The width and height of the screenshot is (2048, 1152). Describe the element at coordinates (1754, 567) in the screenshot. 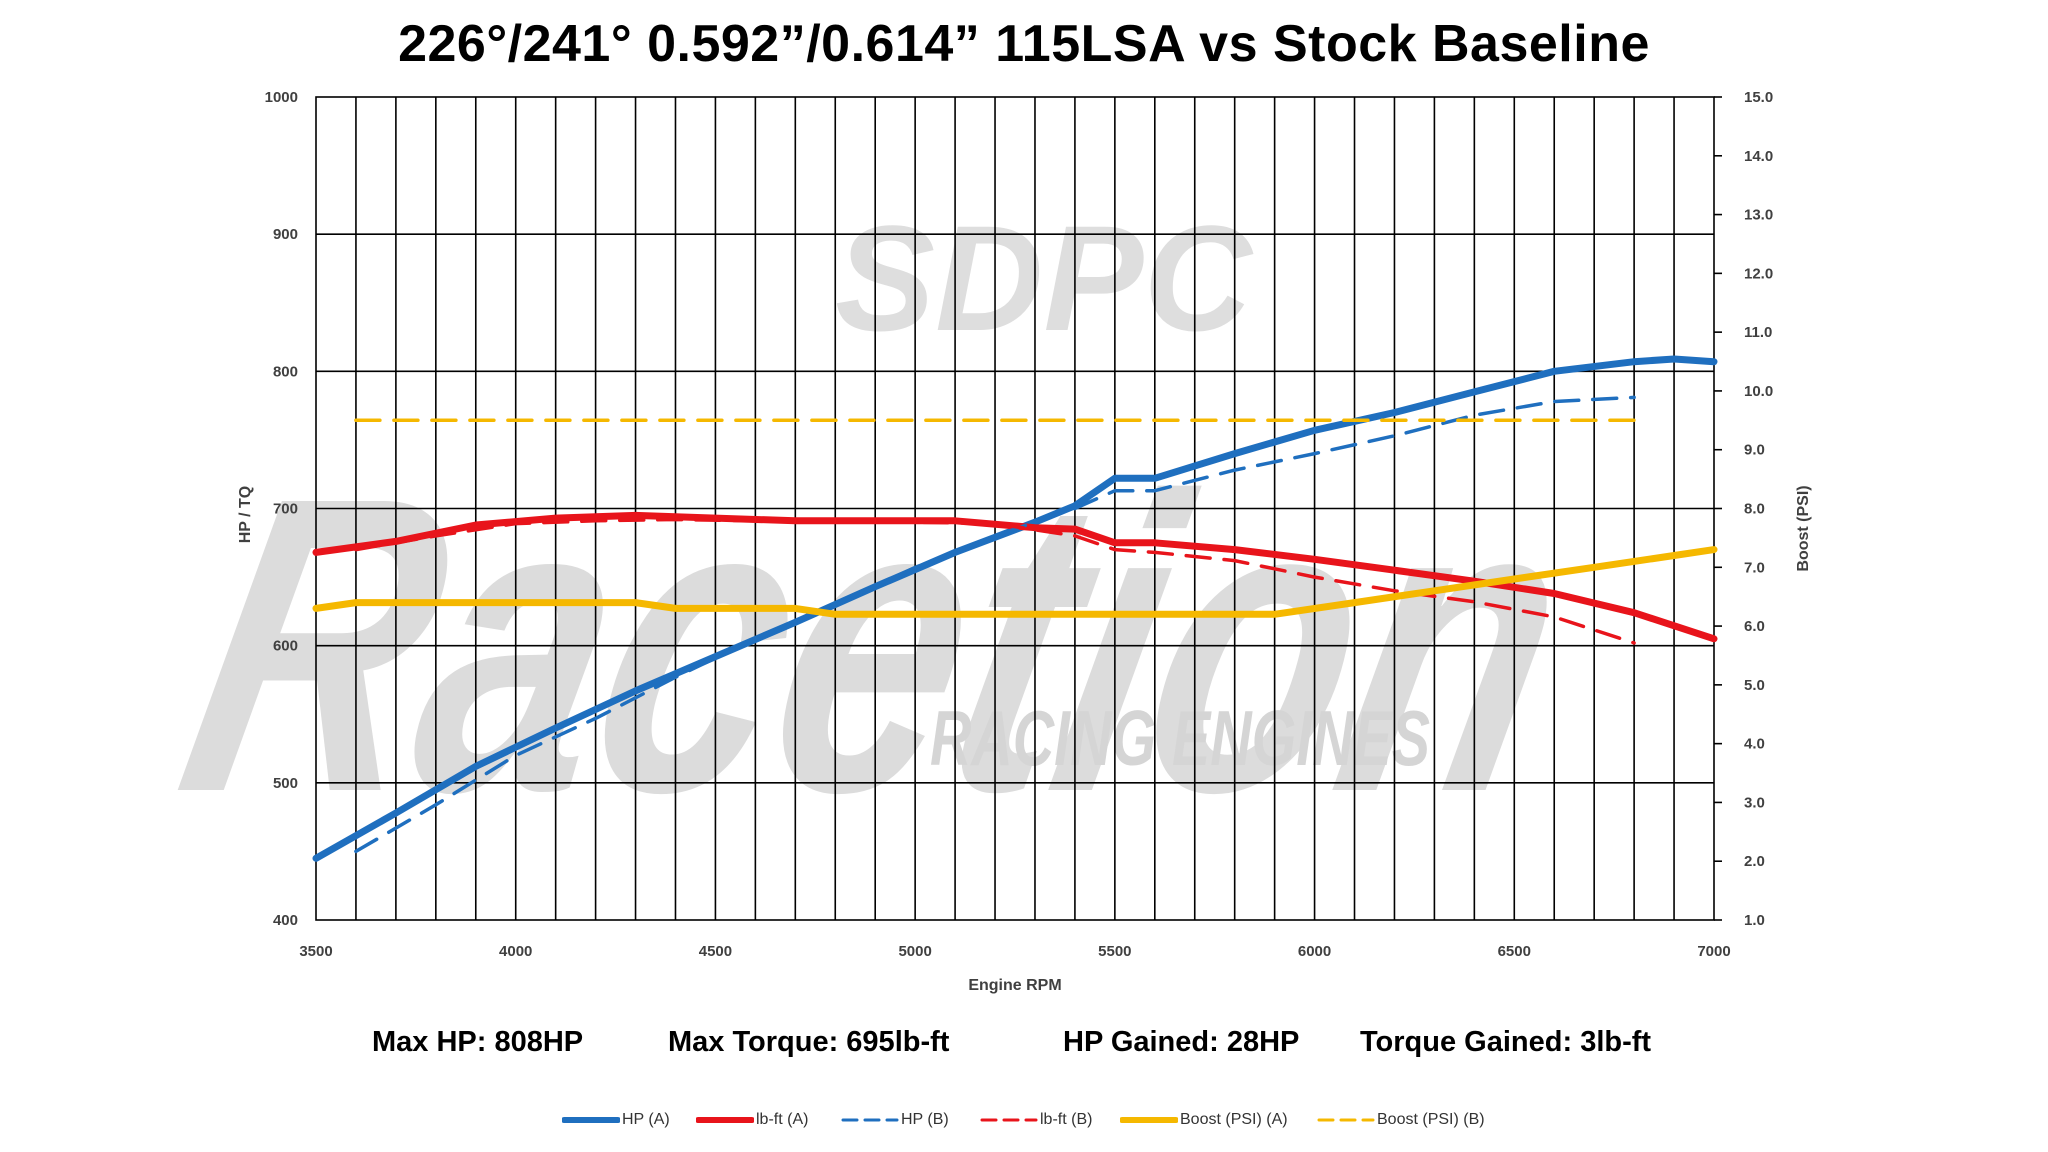

I see `y2-tick-label: 7.0` at that location.